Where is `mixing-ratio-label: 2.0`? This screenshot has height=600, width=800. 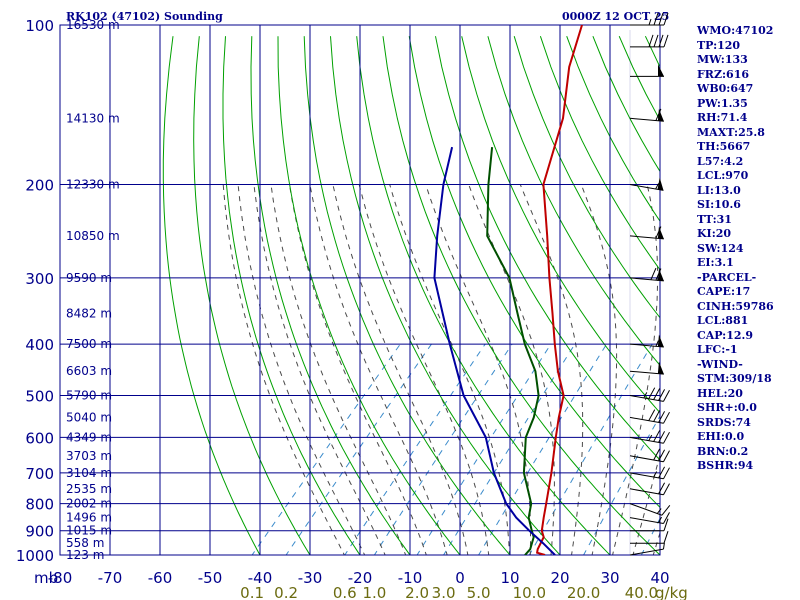 mixing-ratio-label: 2.0 is located at coordinates (417, 592).